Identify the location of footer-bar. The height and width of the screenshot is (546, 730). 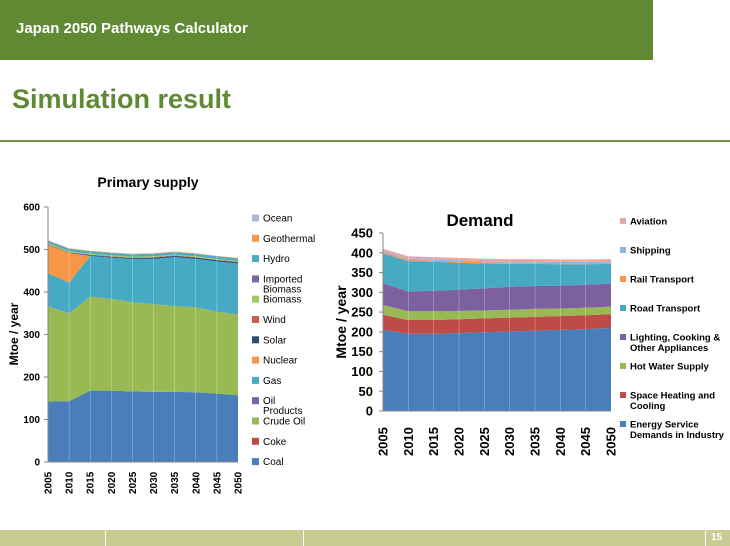
(365, 538).